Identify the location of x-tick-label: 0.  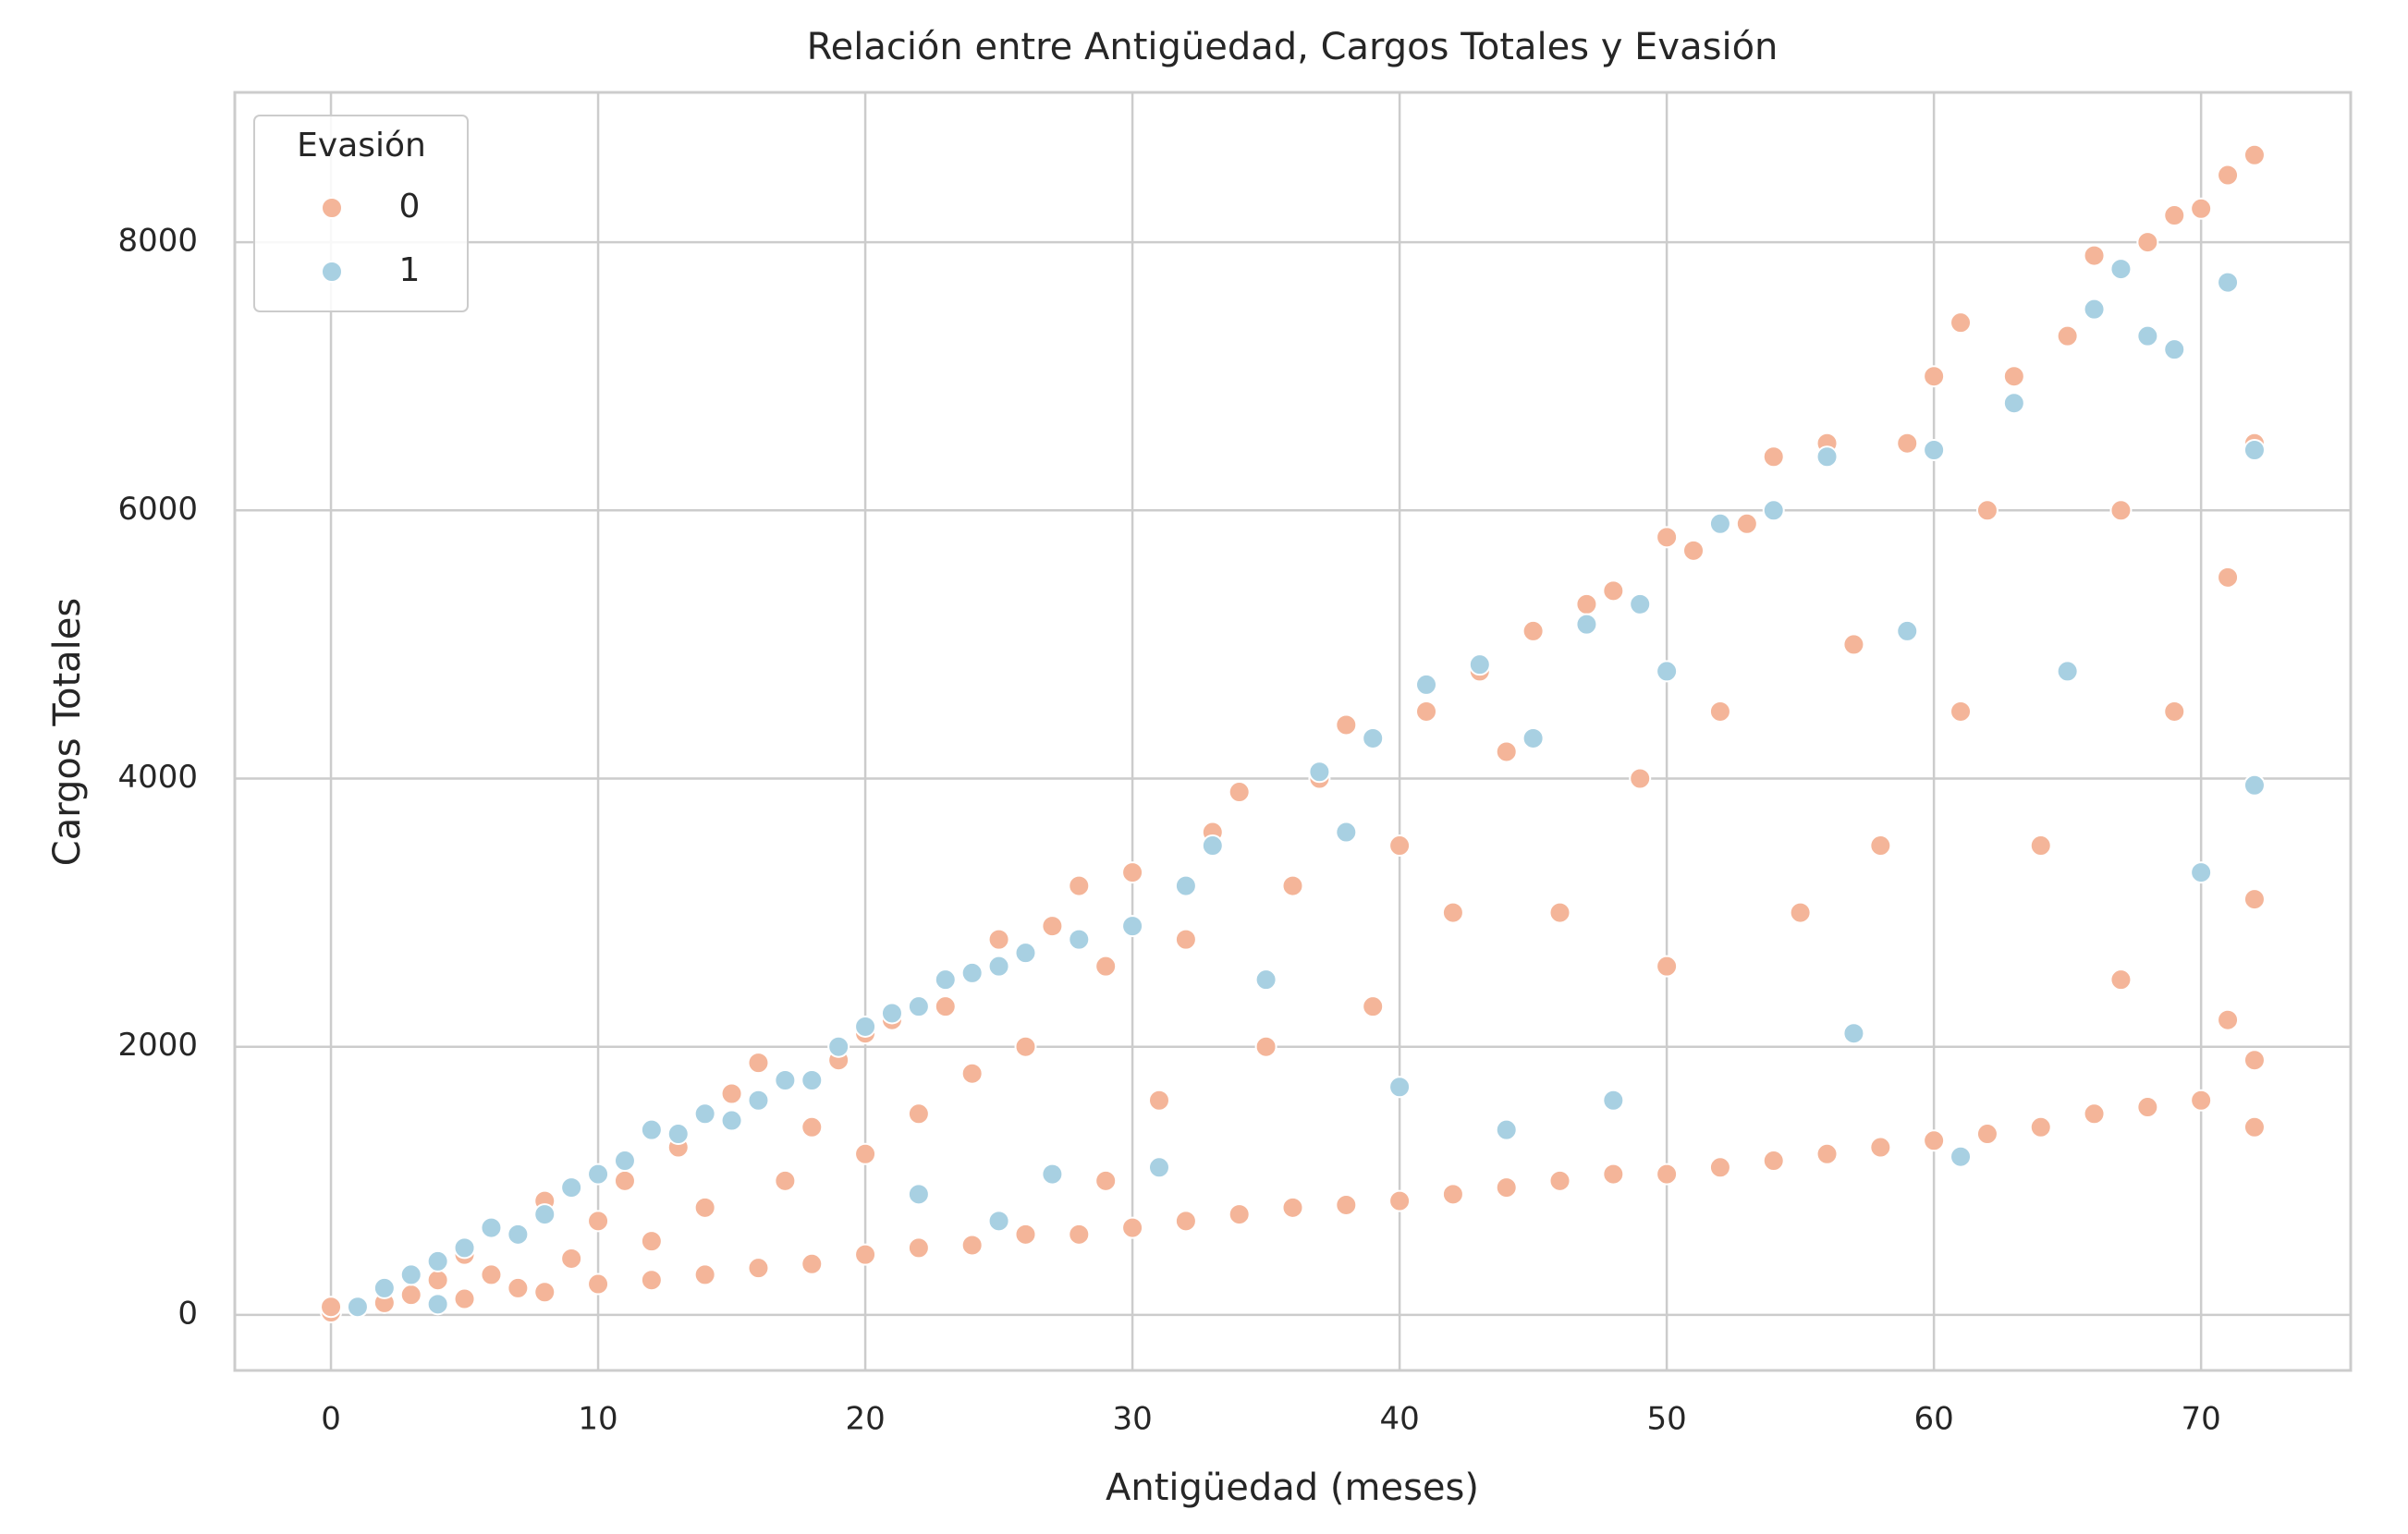
(331, 1419).